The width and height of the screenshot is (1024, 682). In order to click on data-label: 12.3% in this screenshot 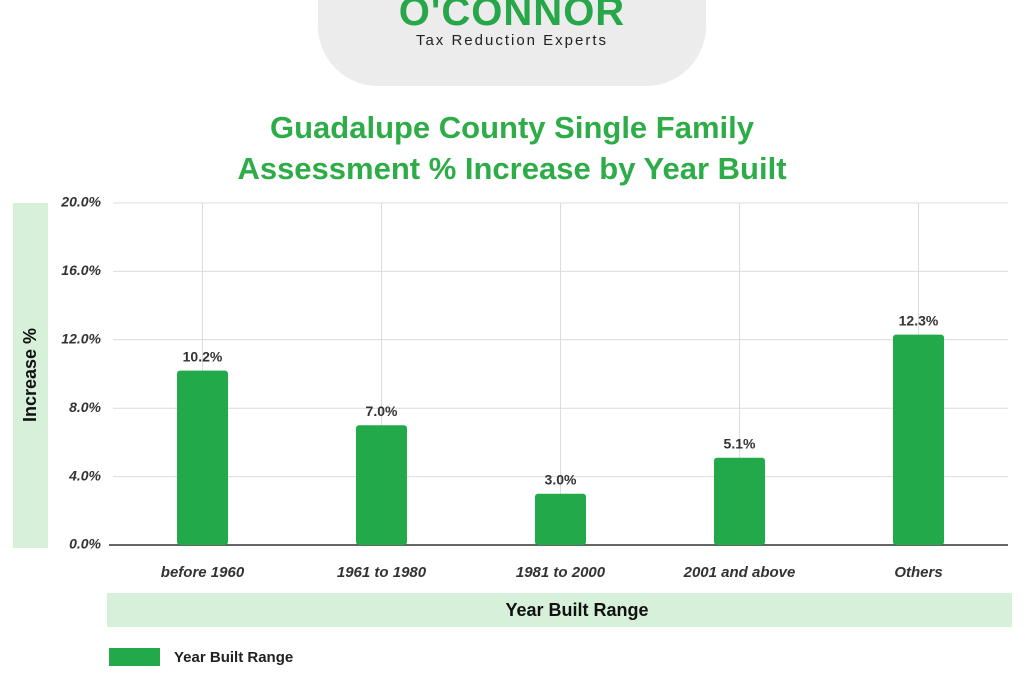, I will do `click(919, 320)`.